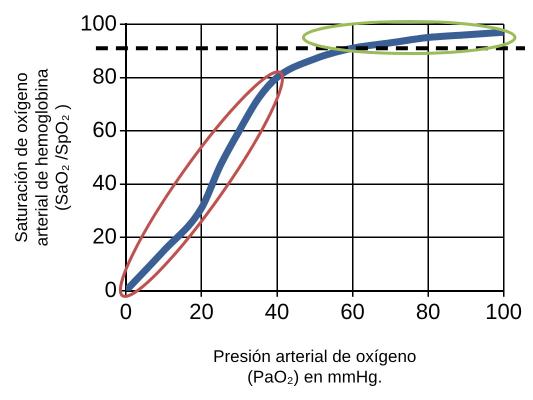 This screenshot has height=400, width=533. Describe the element at coordinates (98, 23) in the screenshot. I see `y-tick-label: 100` at that location.